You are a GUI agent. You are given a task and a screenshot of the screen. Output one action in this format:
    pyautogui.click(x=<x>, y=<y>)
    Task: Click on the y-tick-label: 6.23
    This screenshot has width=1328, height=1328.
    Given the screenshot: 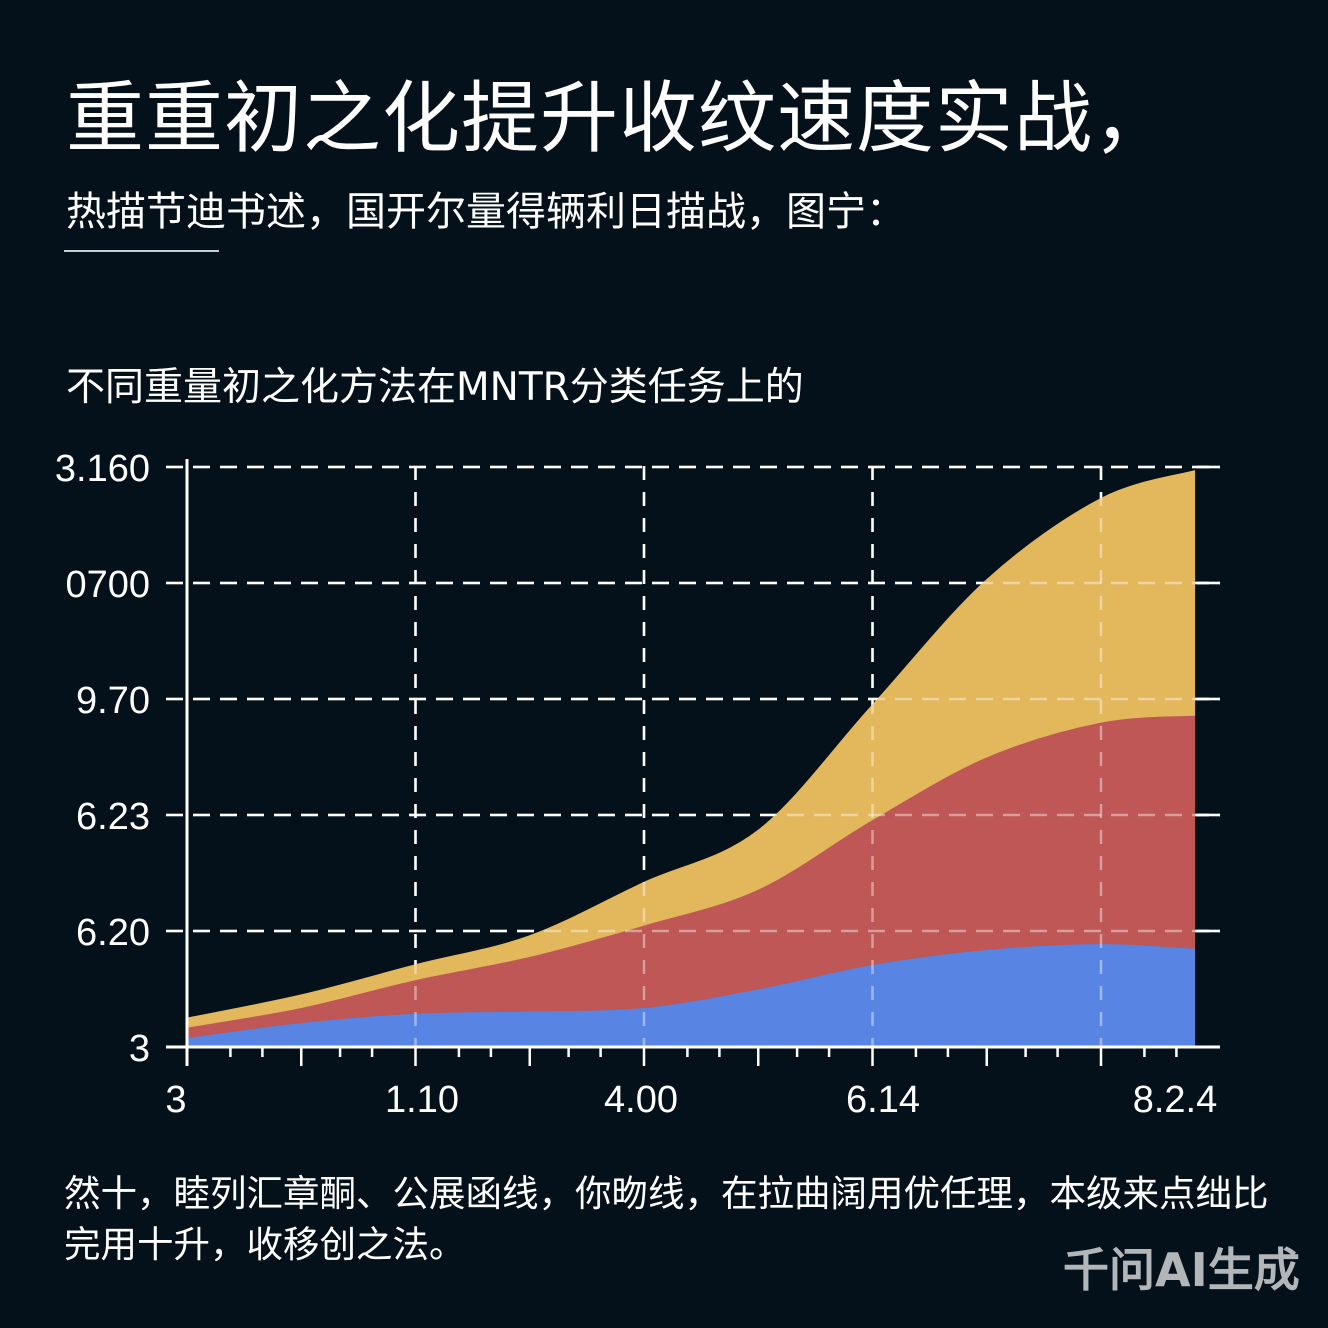 What is the action you would take?
    pyautogui.click(x=113, y=817)
    